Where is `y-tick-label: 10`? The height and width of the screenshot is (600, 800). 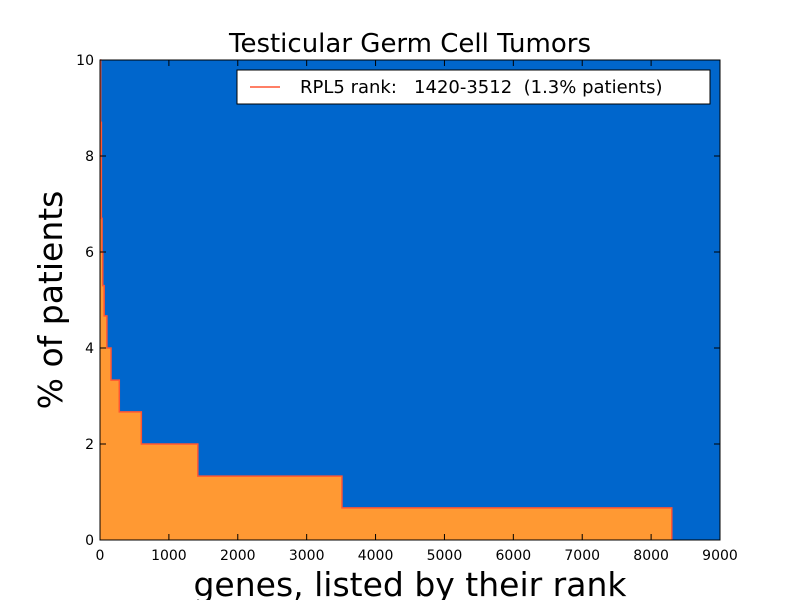 y-tick-label: 10 is located at coordinates (85, 61).